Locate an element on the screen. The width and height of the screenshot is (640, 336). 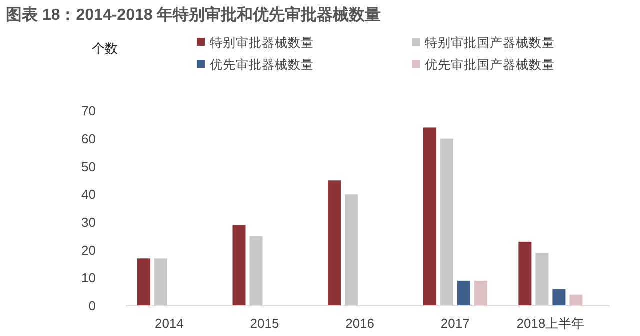
x-tick-label: 2017 is located at coordinates (455, 323).